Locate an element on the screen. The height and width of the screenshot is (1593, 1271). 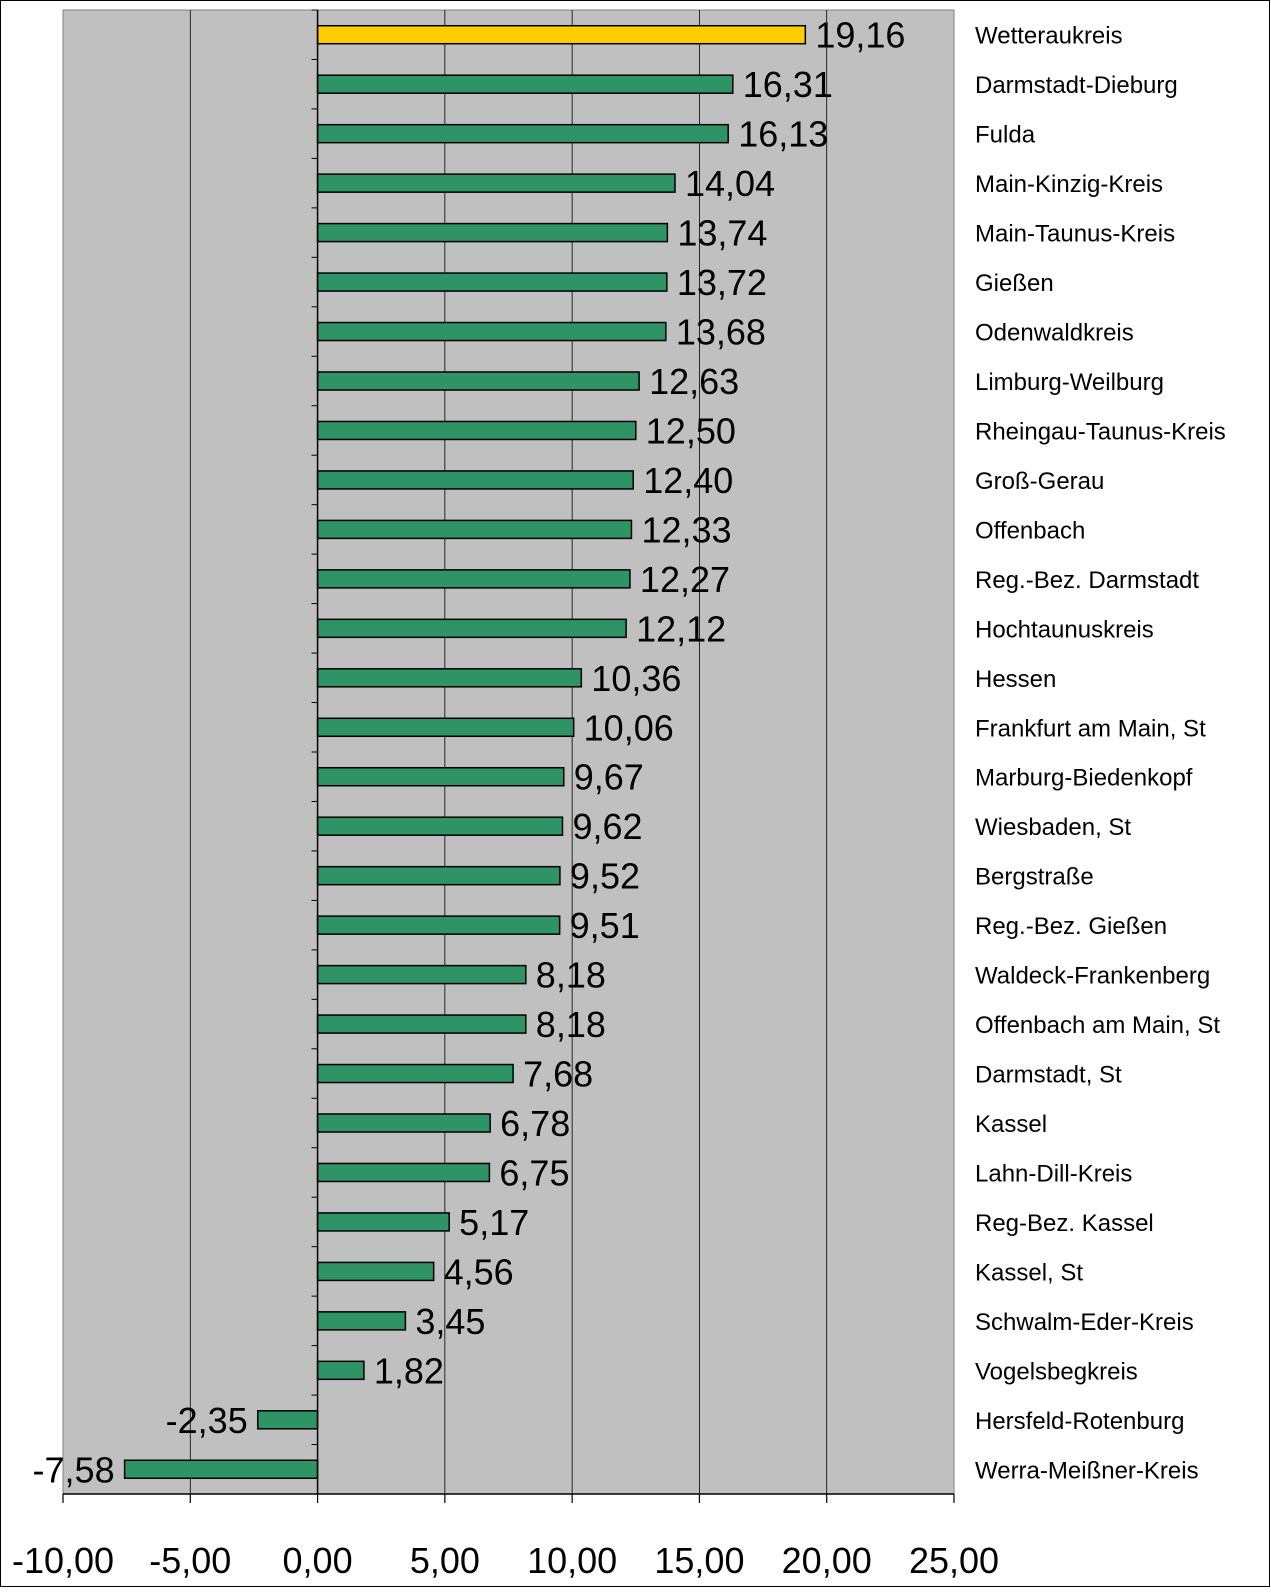
x-tick-label: 20,00 is located at coordinates (827, 1560).